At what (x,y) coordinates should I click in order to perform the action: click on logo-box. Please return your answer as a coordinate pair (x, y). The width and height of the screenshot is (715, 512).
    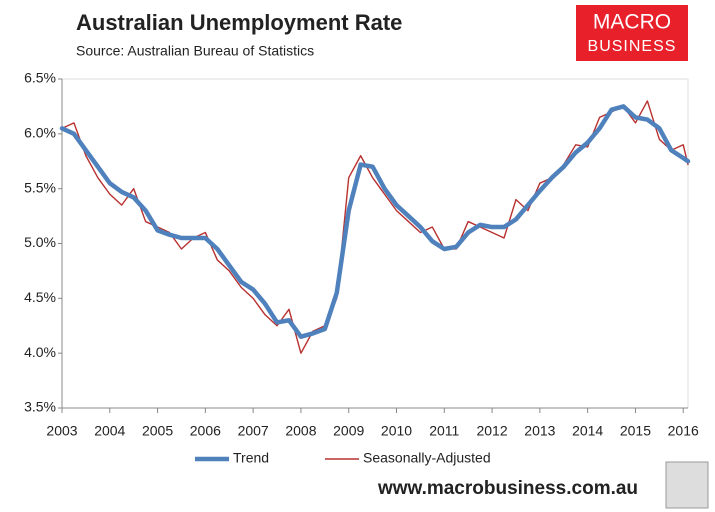
    Looking at the image, I should click on (632, 33).